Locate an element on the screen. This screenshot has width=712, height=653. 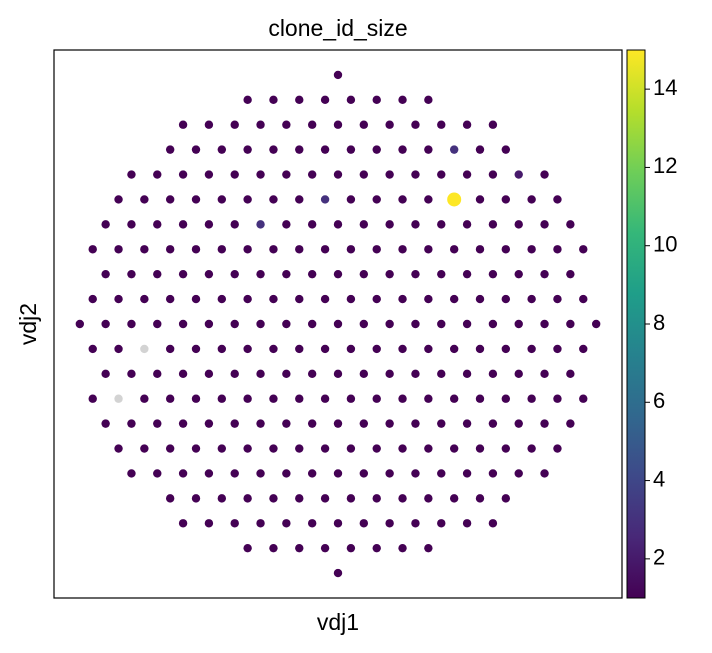
colorbar-tick-label: 2 is located at coordinates (659, 557).